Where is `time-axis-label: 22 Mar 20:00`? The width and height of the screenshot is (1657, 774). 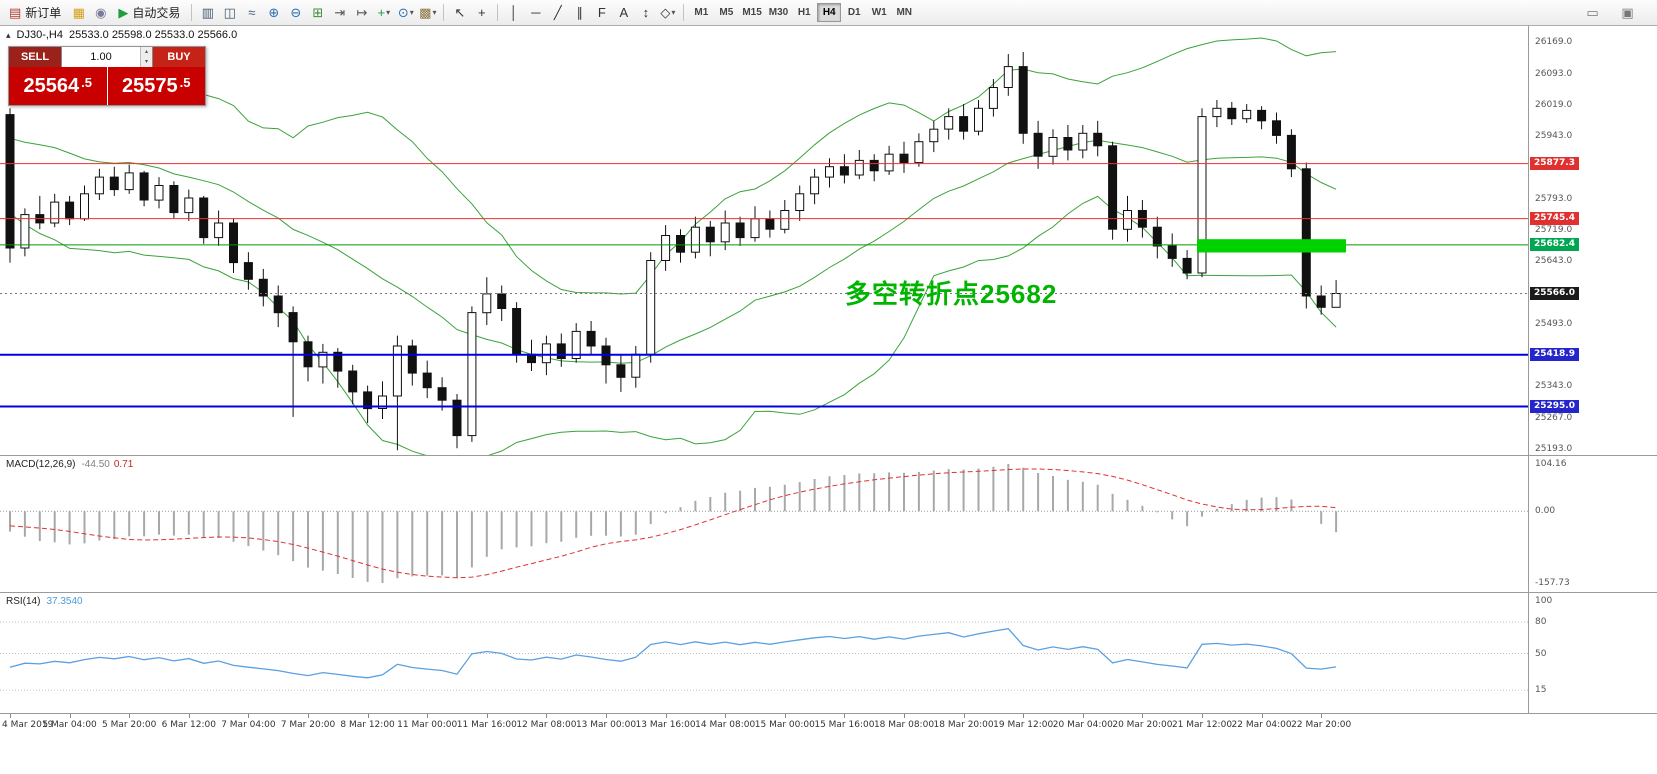 time-axis-label: 22 Mar 20:00 is located at coordinates (1321, 725).